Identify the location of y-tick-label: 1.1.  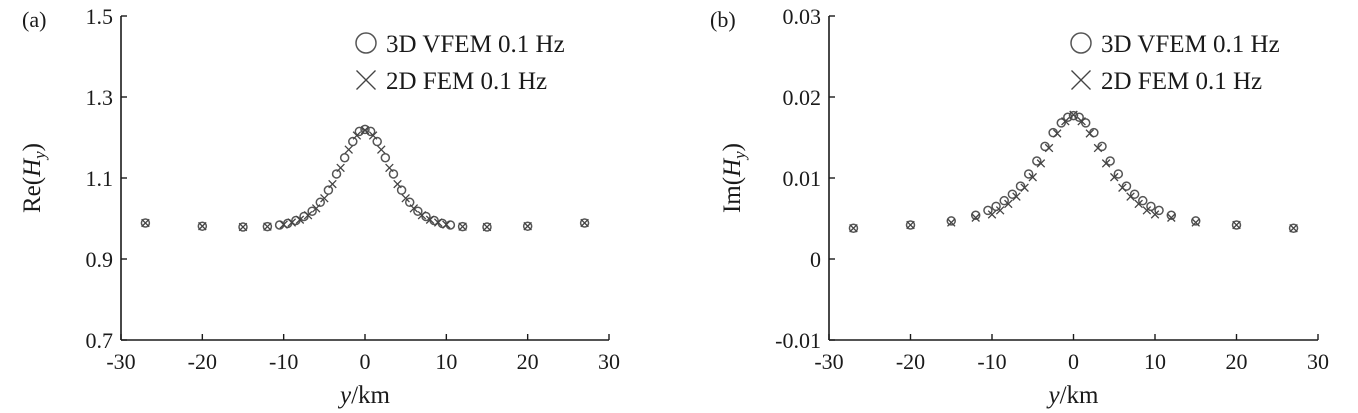
(100, 178).